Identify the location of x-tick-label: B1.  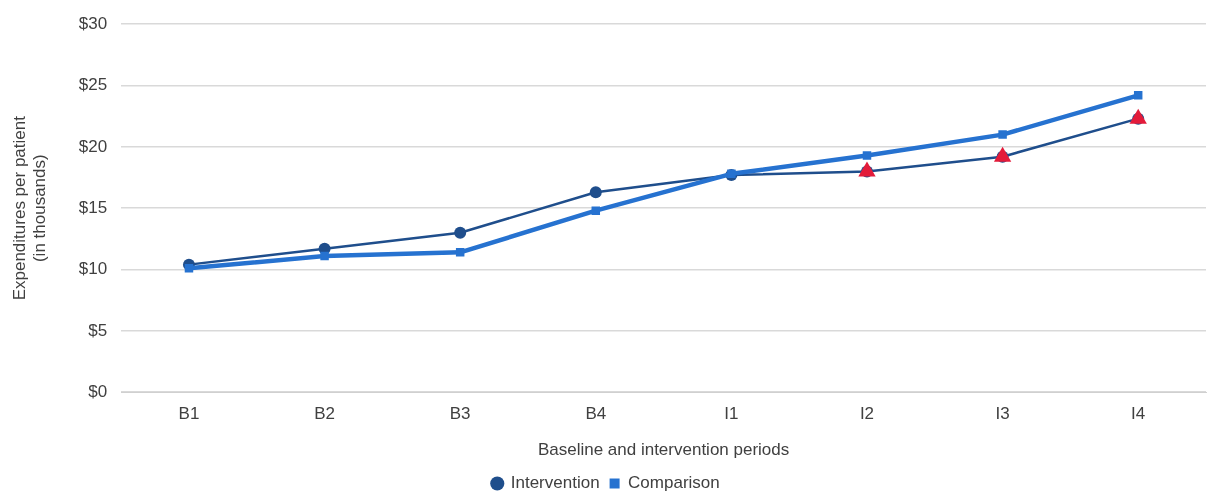
(189, 414).